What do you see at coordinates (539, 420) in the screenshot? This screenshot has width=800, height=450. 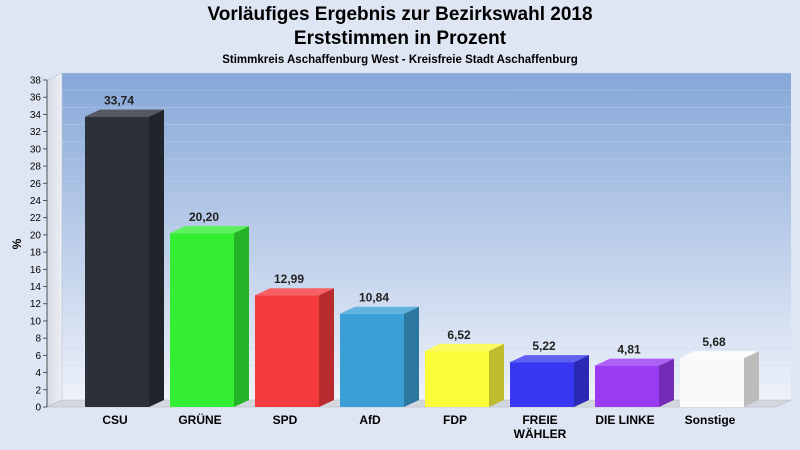 I see `x-tick-label: FREIE` at bounding box center [539, 420].